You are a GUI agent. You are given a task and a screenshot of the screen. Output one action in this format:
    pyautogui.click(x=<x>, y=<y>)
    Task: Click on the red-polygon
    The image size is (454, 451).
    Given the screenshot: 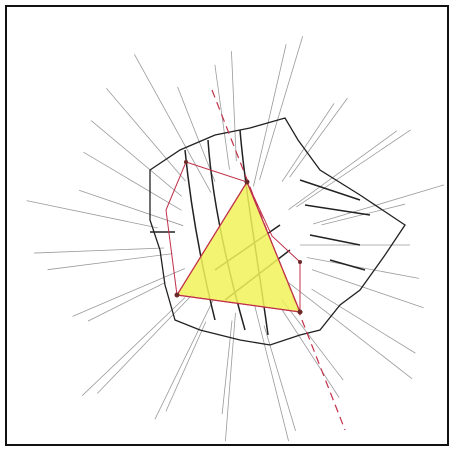 What is the action you would take?
    pyautogui.click(x=233, y=237)
    